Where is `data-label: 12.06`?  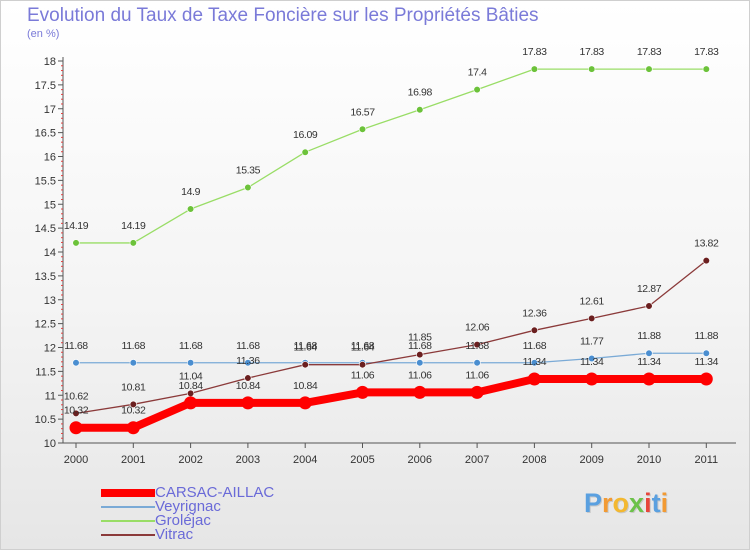 data-label: 12.06 is located at coordinates (477, 328).